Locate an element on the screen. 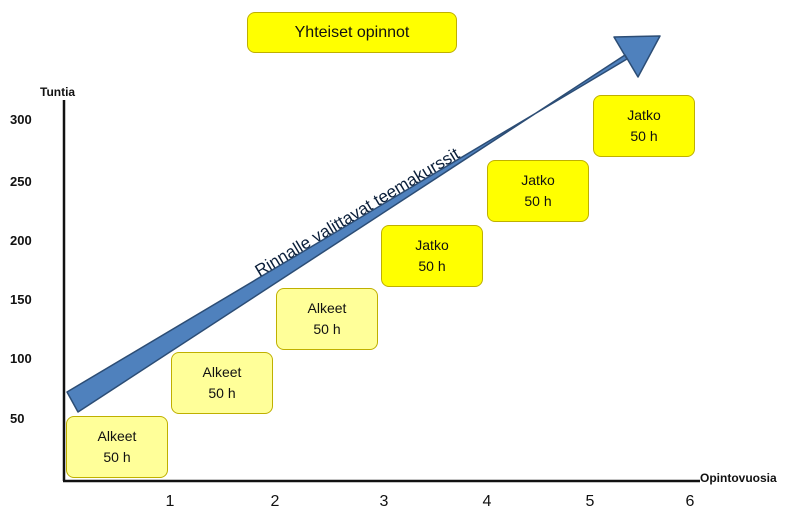 The width and height of the screenshot is (794, 511). y-tick-label: 300 is located at coordinates (21, 119).